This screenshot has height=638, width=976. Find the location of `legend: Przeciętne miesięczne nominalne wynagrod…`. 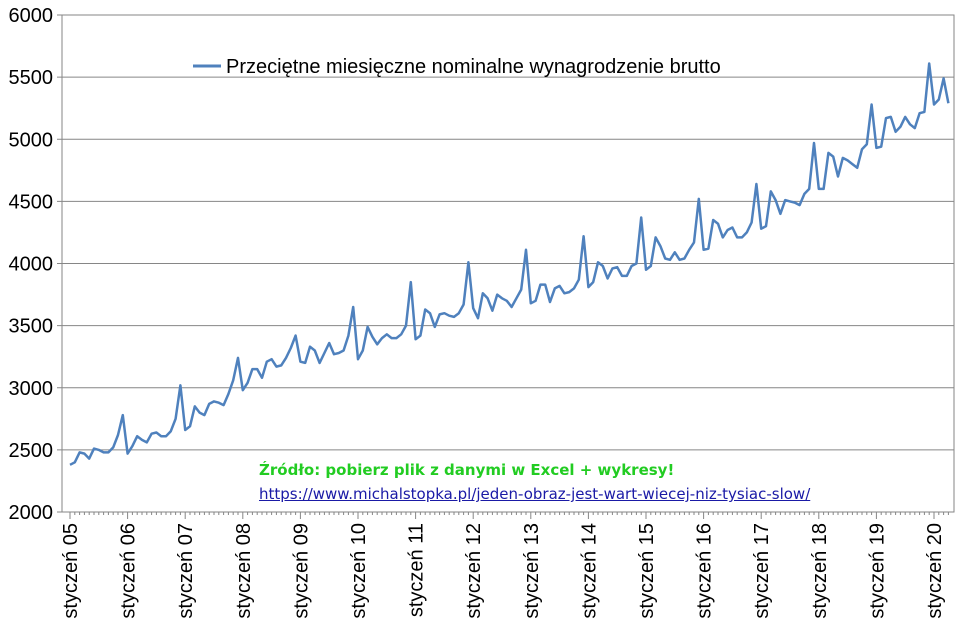

legend: Przeciętne miesięczne nominalne wynagrod… is located at coordinates (457, 67).